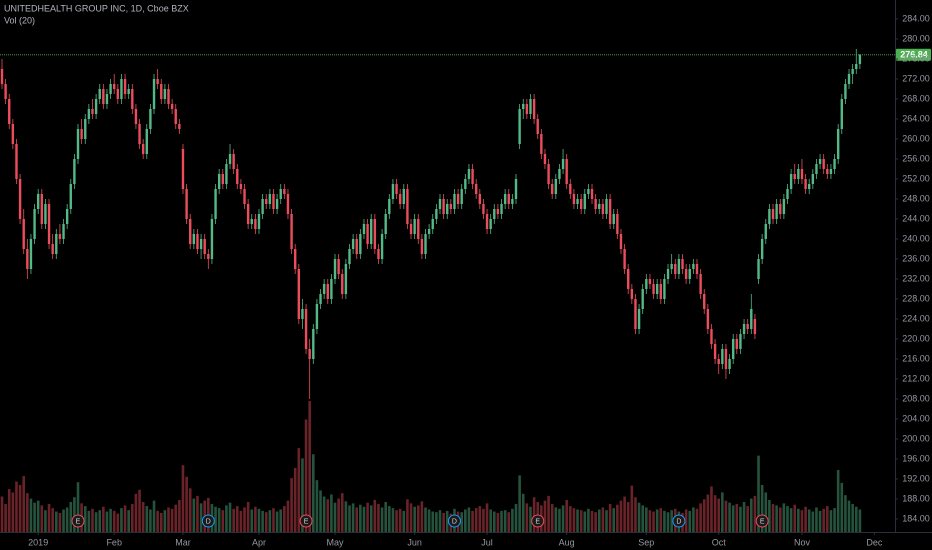 The width and height of the screenshot is (932, 550). Describe the element at coordinates (874, 542) in the screenshot. I see `x-tick-label: Dec` at that location.